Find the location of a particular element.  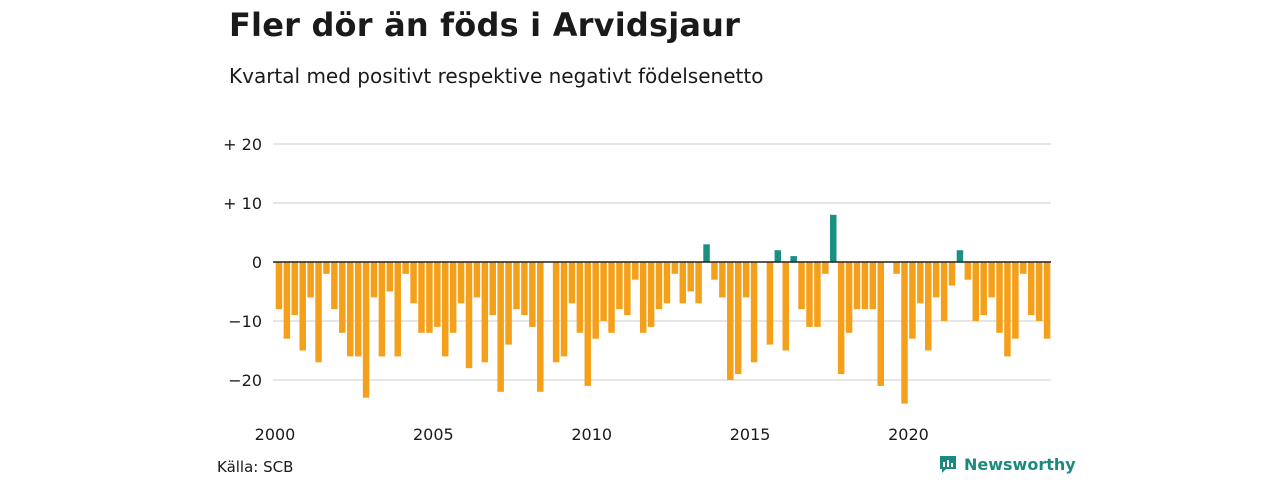

x-tick-label: 2000 is located at coordinates (275, 434).